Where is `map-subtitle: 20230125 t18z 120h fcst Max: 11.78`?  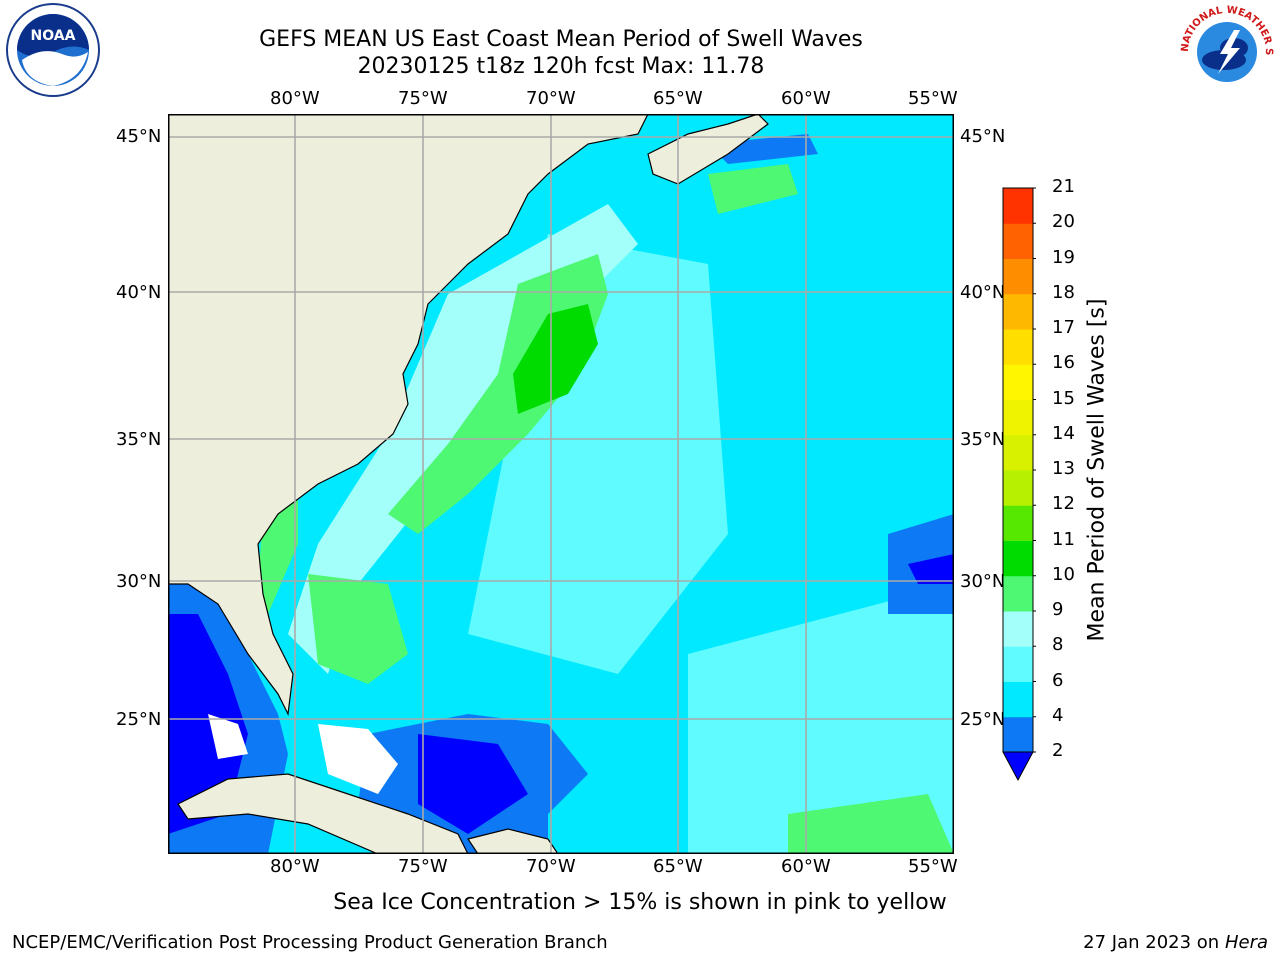 map-subtitle: 20230125 t18z 120h fcst Max: 11.78 is located at coordinates (561, 66).